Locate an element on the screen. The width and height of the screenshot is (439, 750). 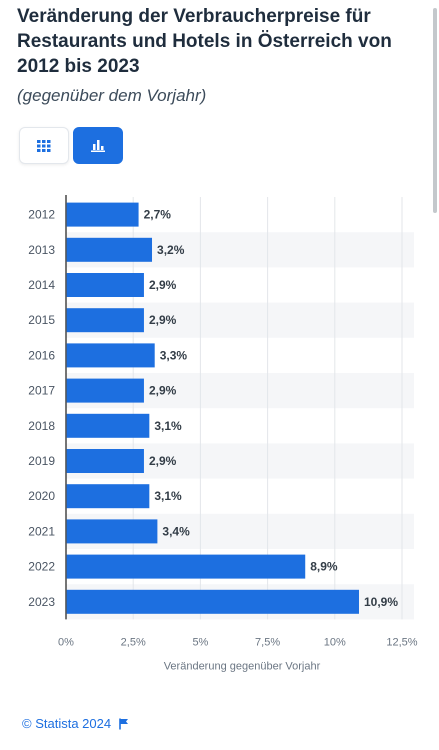
bar-chart-icon is located at coordinates (98, 146).